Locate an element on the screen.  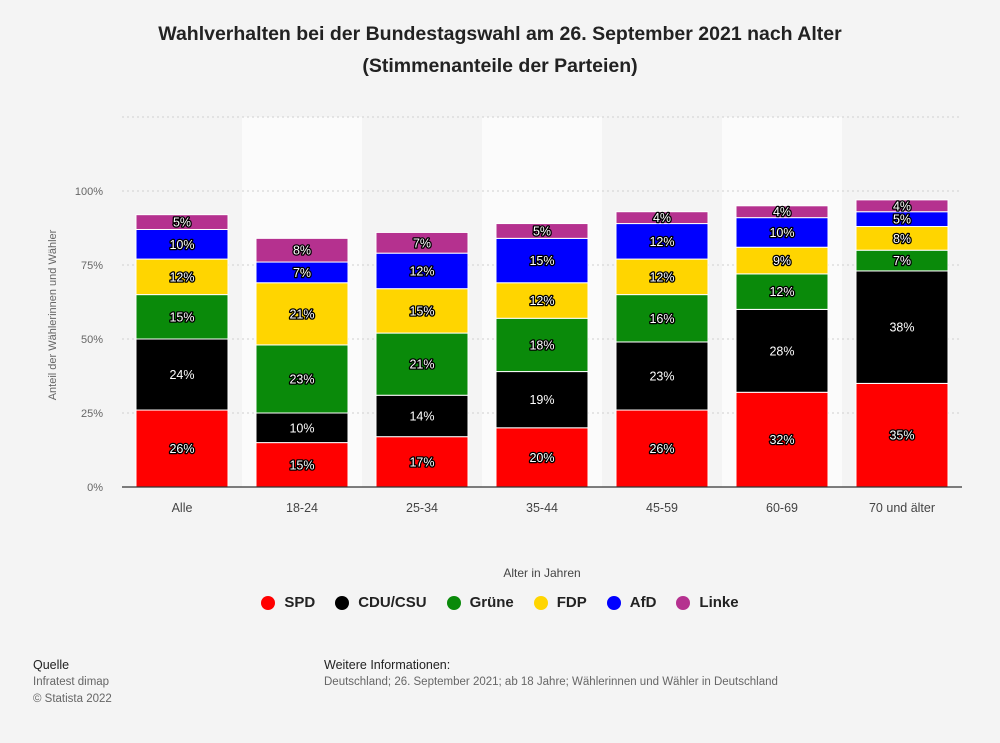
legend-item: CDU/CSU is located at coordinates (381, 602).